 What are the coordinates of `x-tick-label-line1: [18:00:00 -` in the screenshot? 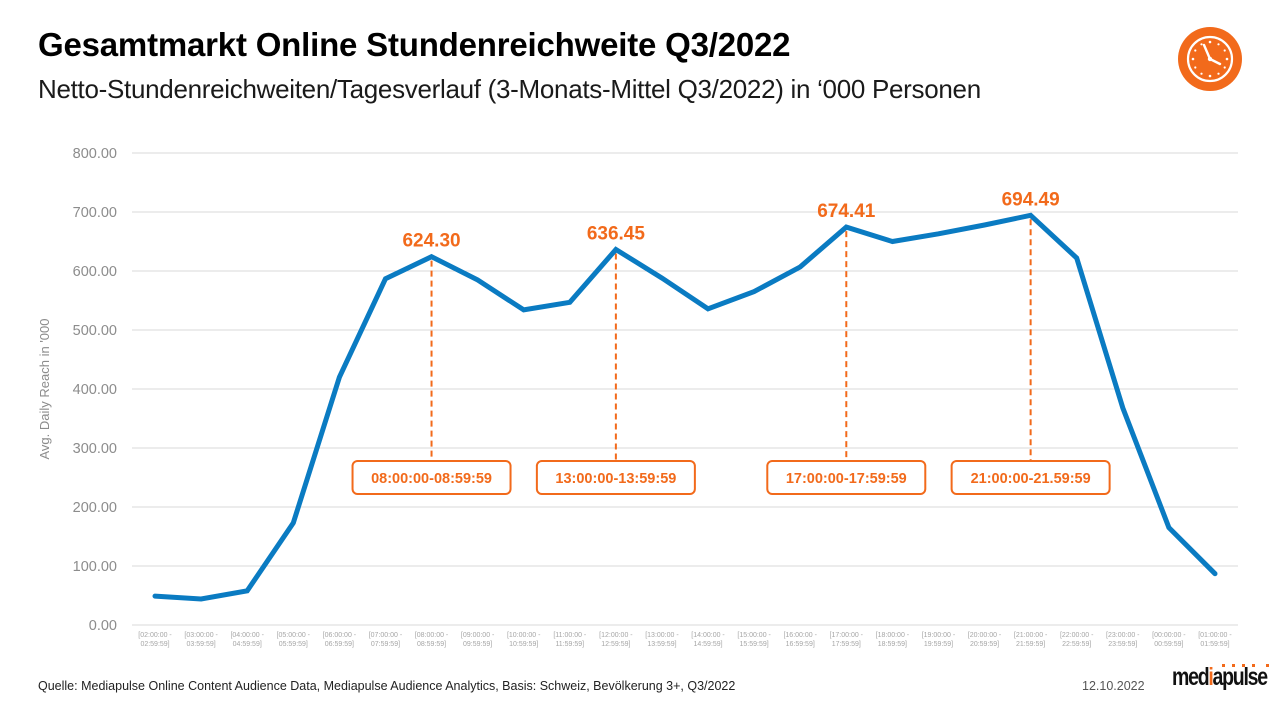 It's located at (893, 635).